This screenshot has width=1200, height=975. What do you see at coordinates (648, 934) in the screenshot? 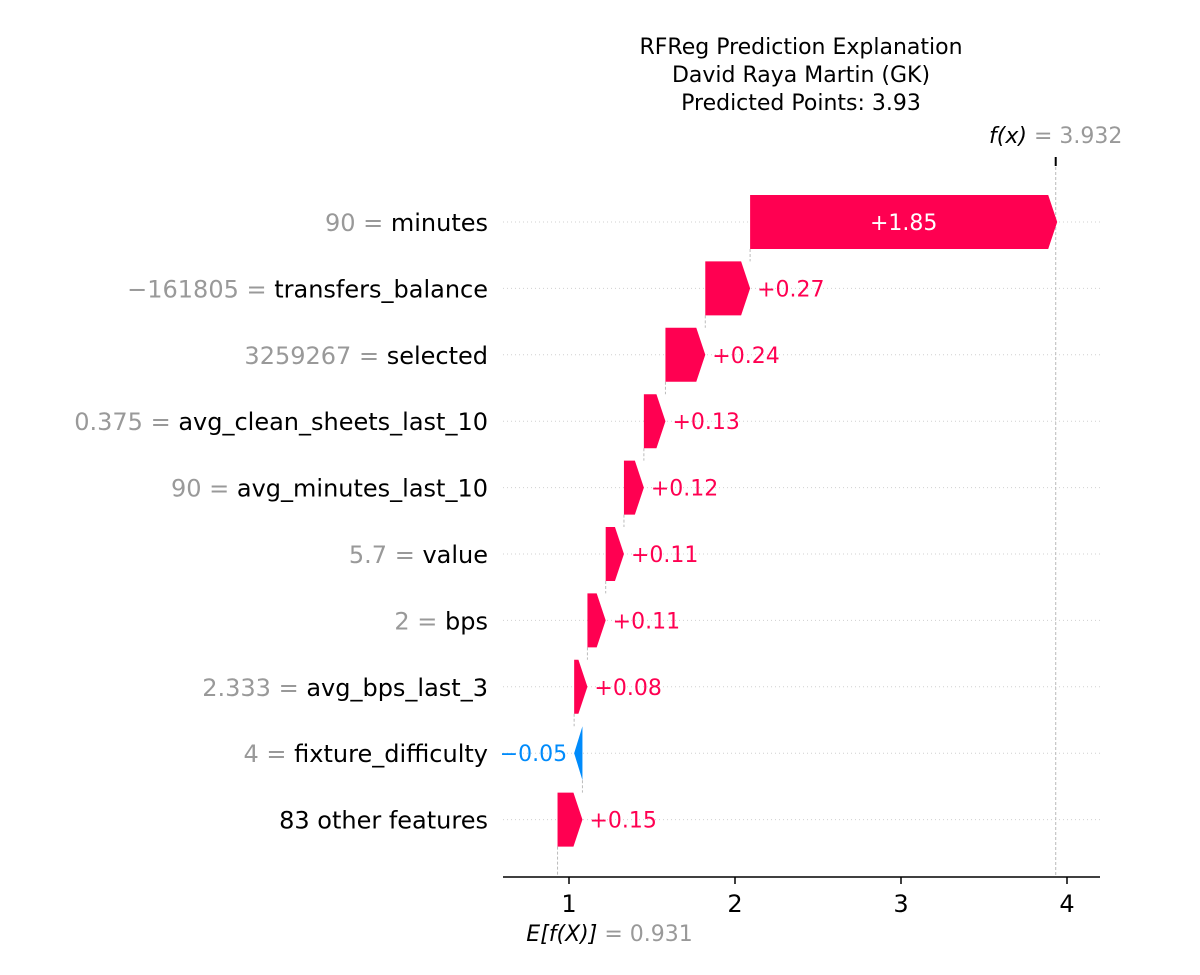
I see `base-value-number: = 0.931` at bounding box center [648, 934].